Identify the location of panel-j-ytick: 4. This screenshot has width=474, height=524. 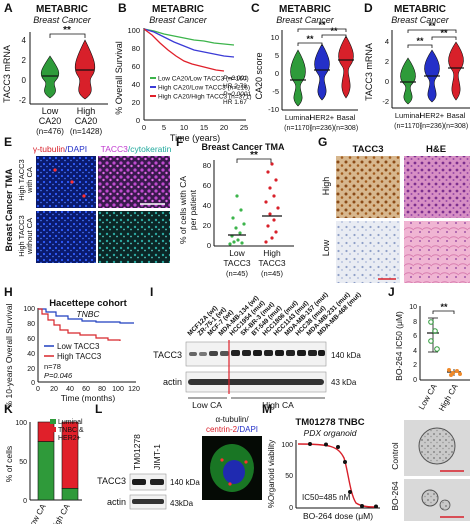
(415, 351).